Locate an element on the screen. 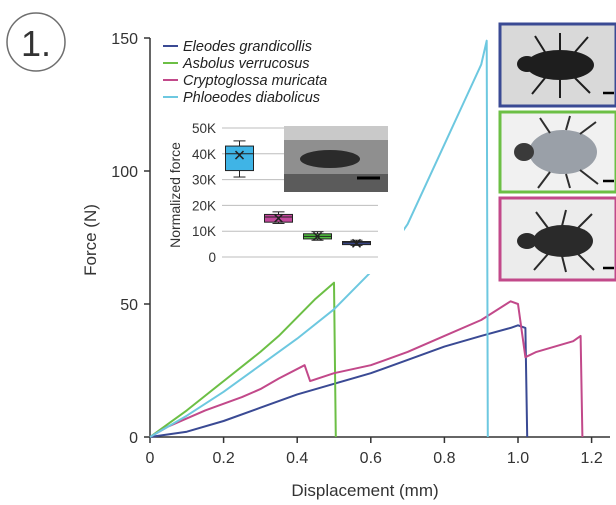 This screenshot has width=616, height=505. x-tick-label: 0.2 is located at coordinates (223, 458).